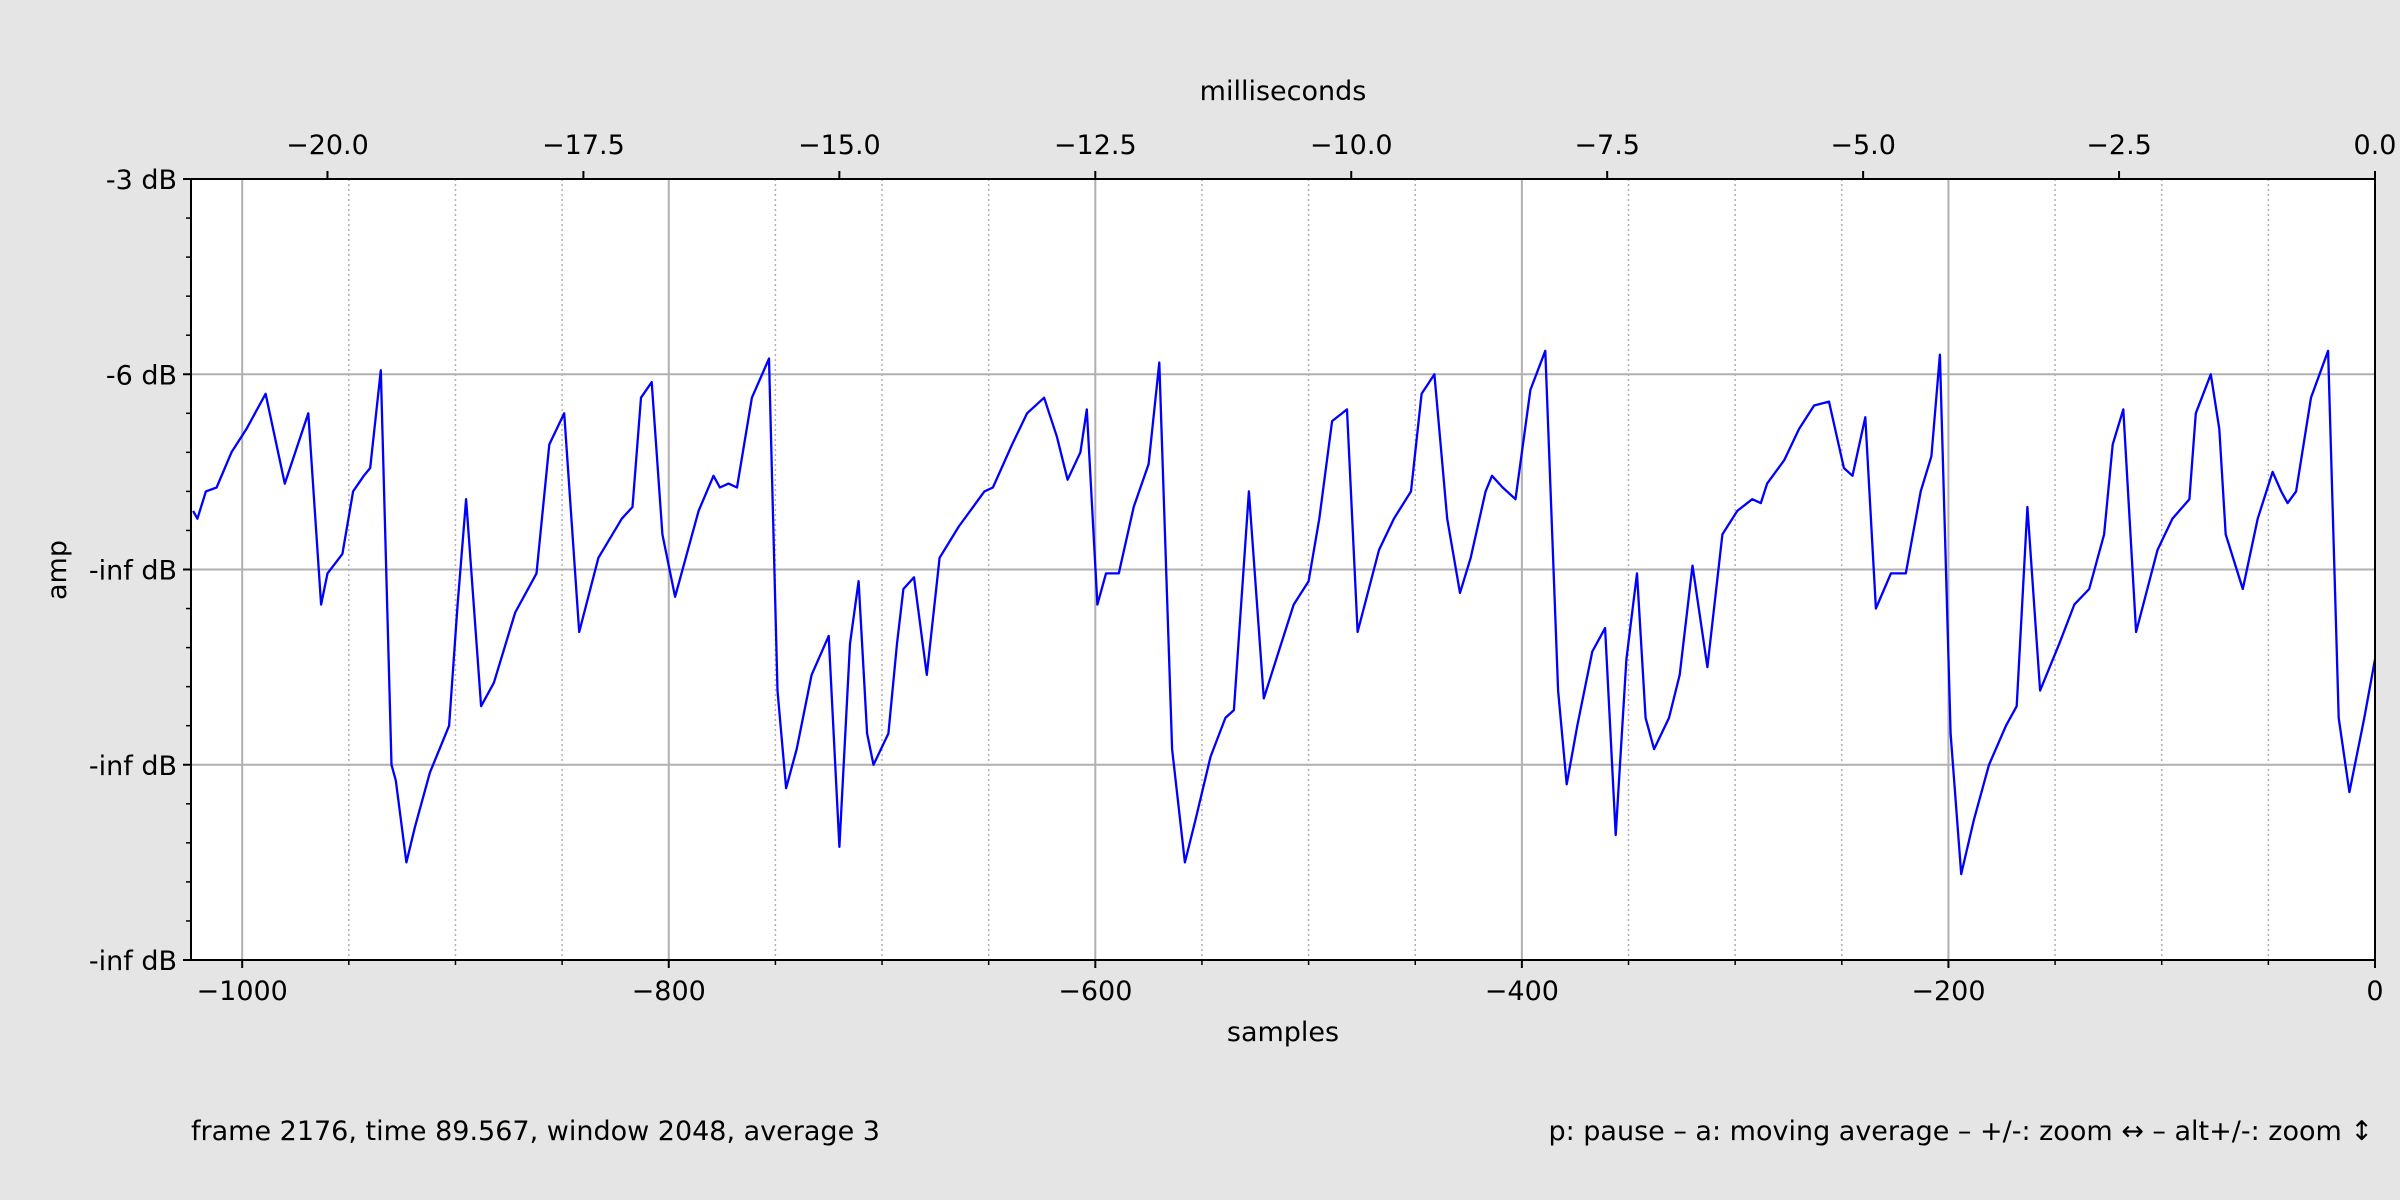  Describe the element at coordinates (839, 145) in the screenshot. I see `top-tick-label: −15.0` at that location.